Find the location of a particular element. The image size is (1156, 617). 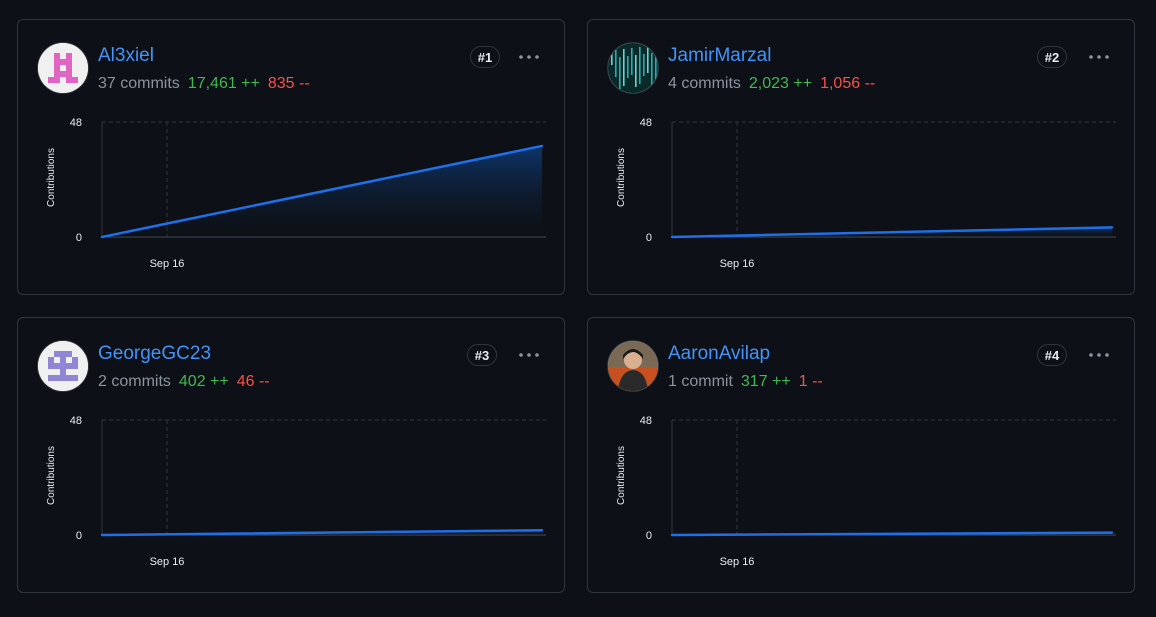

contributor-username: GeorgeGC23 is located at coordinates (155, 353).